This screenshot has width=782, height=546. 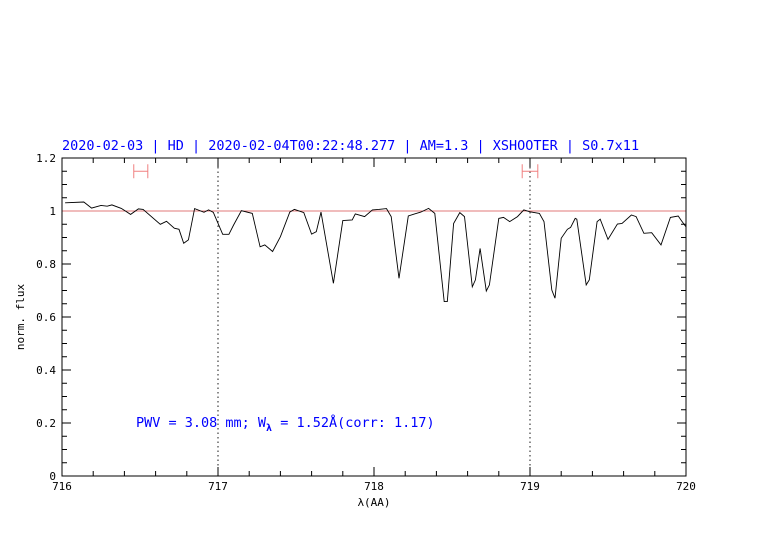 What do you see at coordinates (285, 424) in the screenshot?
I see `pwv-annotation: PWV = 3.08 mm; Wλ = 1.52Å(corr: 1.17)` at bounding box center [285, 424].